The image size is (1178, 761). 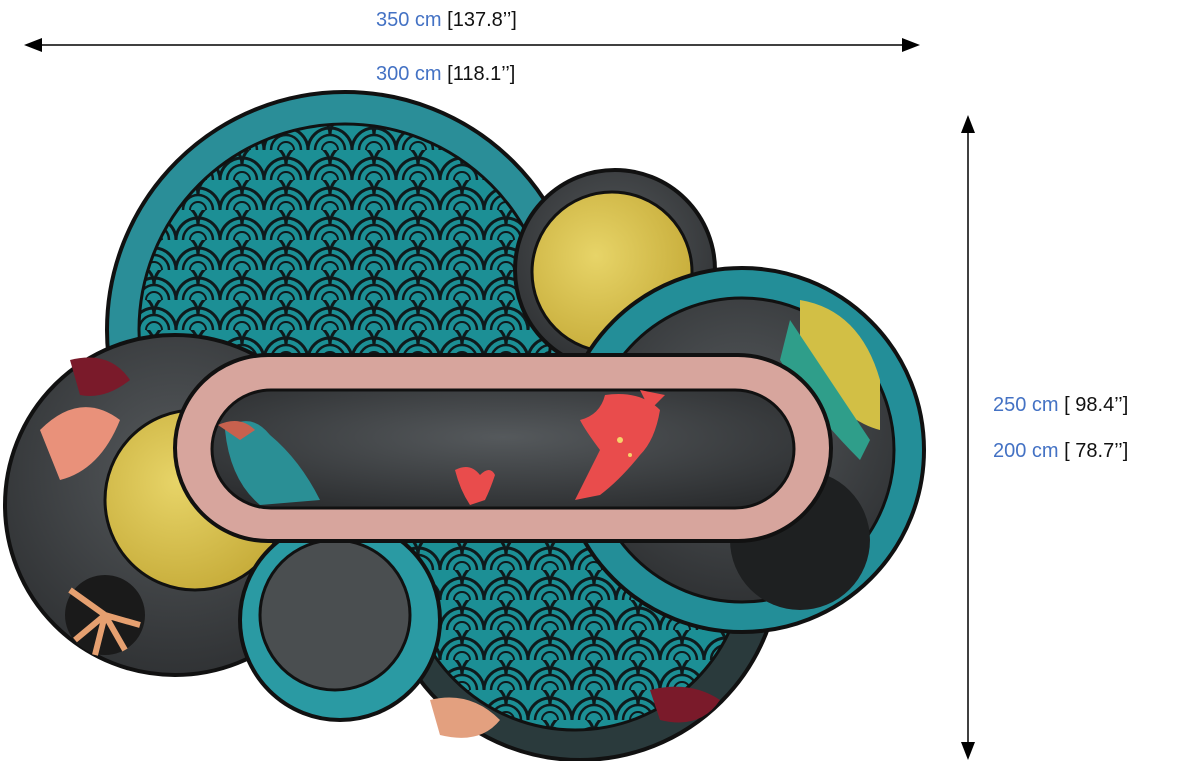 What do you see at coordinates (445, 74) in the screenshot?
I see `width-dimension-small: 300 cm [118.1’’]` at bounding box center [445, 74].